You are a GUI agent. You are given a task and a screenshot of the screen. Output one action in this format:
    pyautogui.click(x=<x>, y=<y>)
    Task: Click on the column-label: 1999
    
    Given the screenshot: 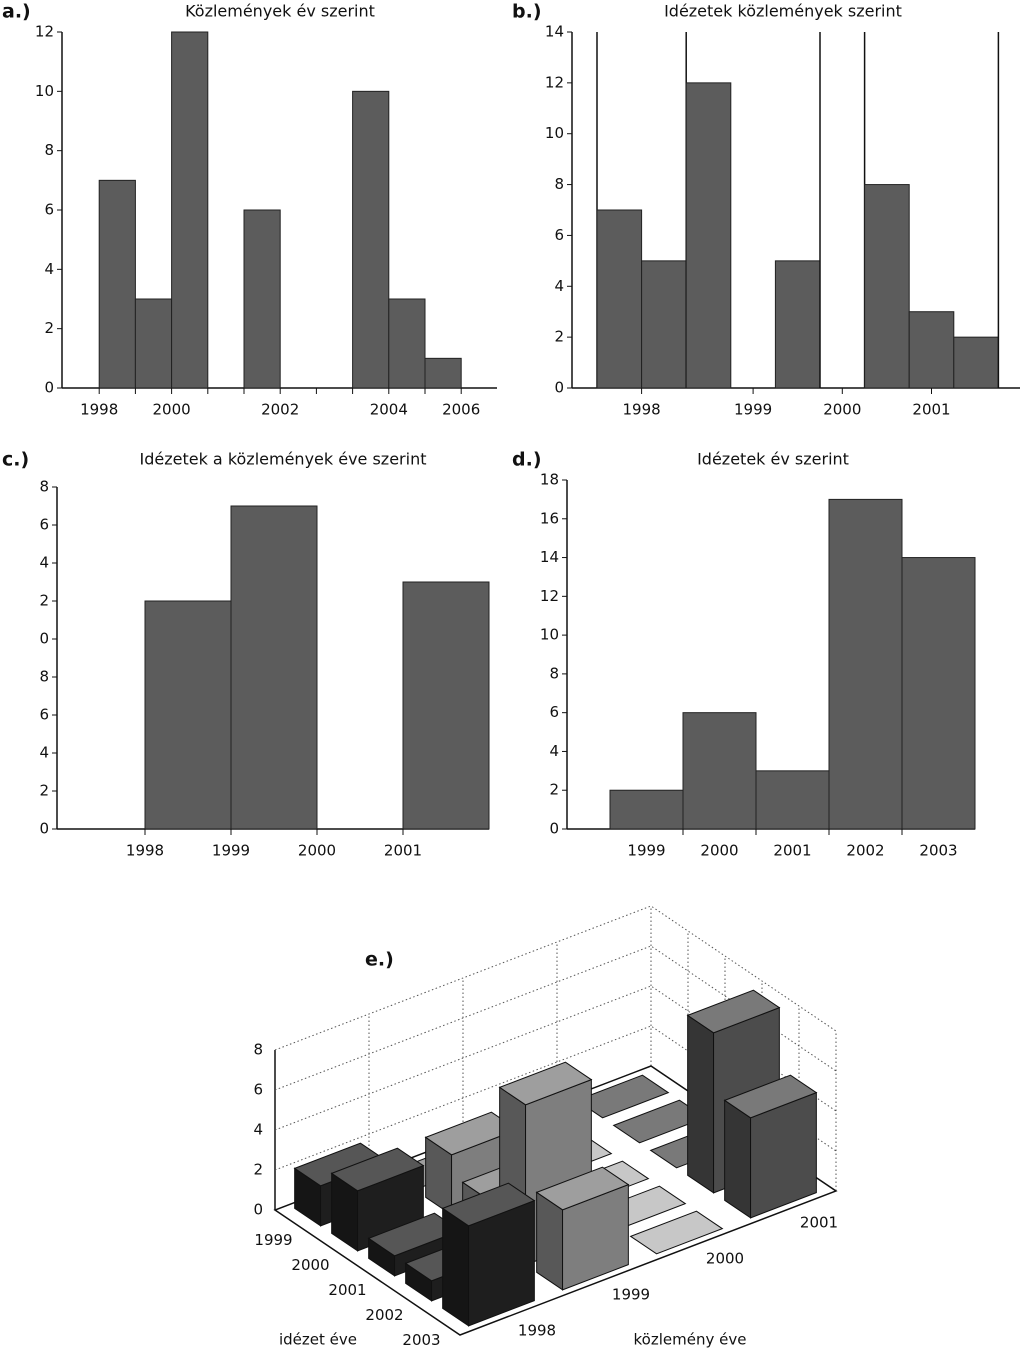 What is the action you would take?
    pyautogui.click(x=631, y=1295)
    